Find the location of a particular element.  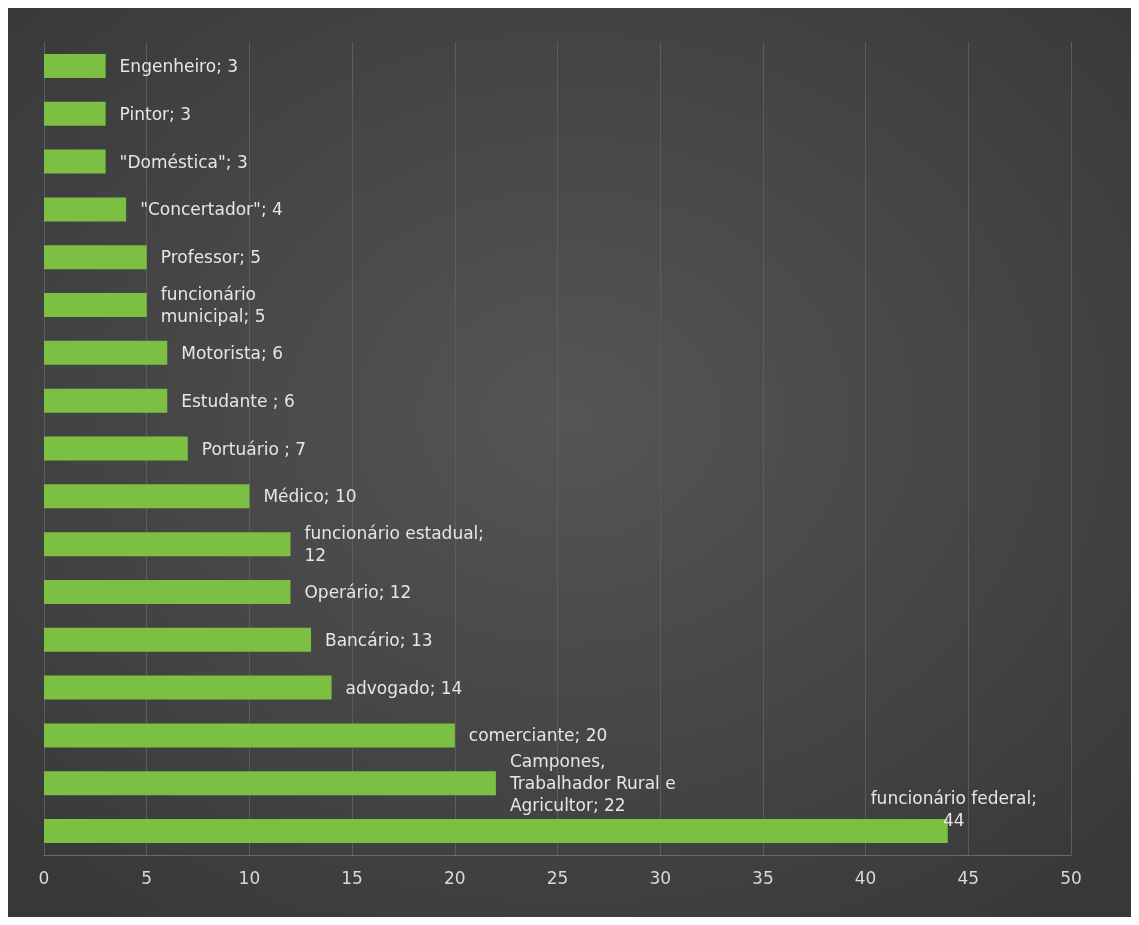

x-tick-label: 10 is located at coordinates (249, 877).